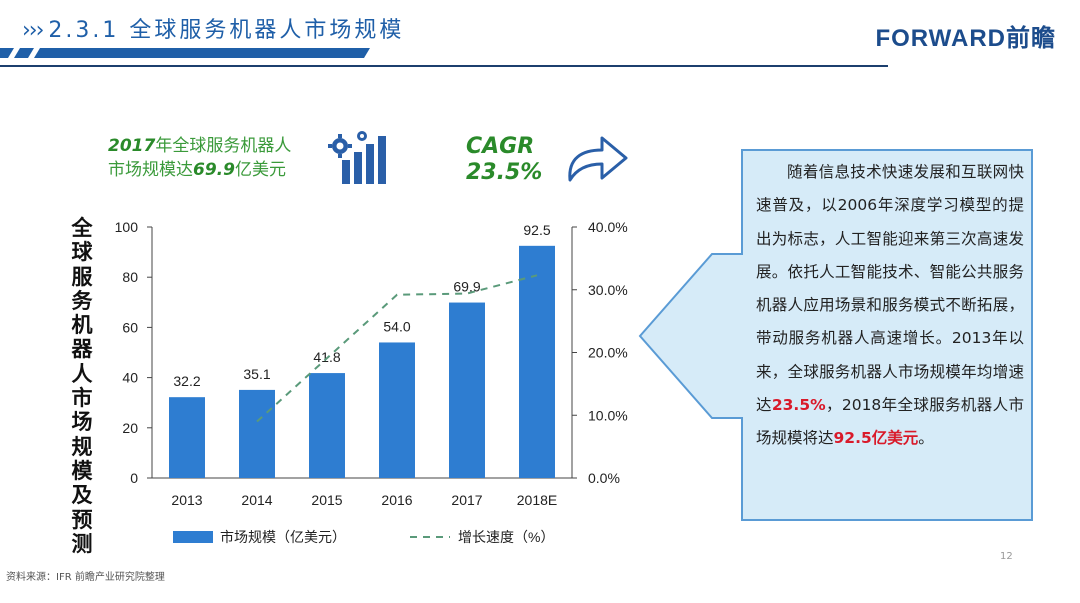 The width and height of the screenshot is (1080, 603). I want to click on x-tick-label: 2018E, so click(537, 500).